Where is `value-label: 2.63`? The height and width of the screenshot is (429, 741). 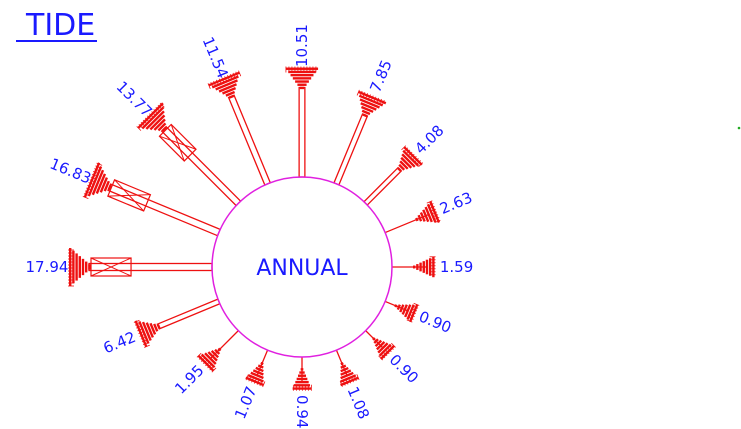 value-label: 2.63 is located at coordinates (456, 202).